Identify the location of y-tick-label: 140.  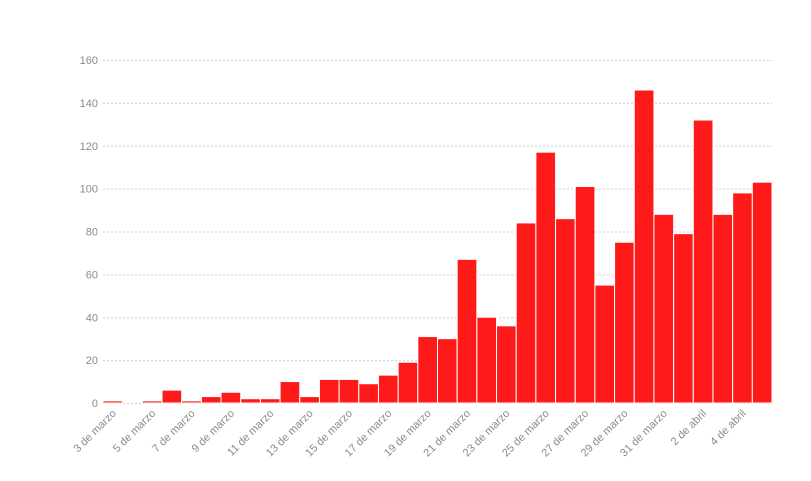
(89, 104).